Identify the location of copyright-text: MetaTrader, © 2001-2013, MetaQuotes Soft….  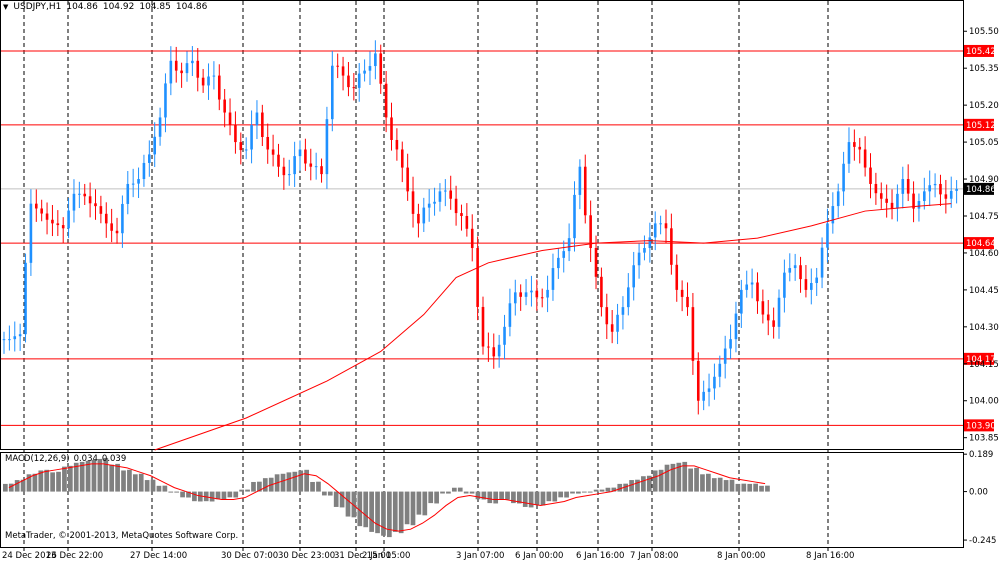
(122, 536).